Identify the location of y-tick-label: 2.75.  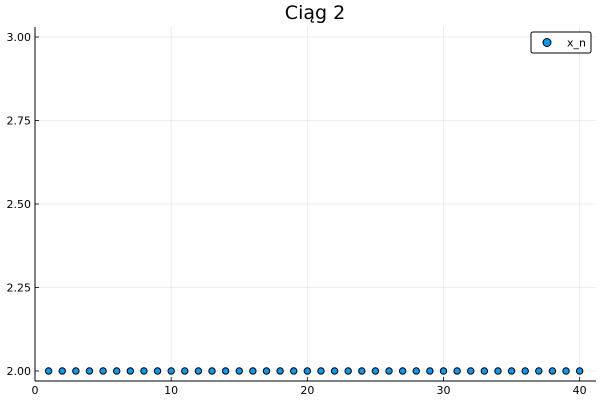
(19, 121).